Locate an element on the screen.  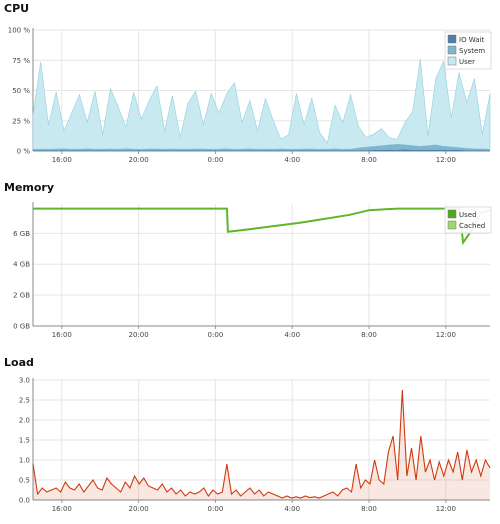
y-tick-label: 1.5 is located at coordinates (24, 441).